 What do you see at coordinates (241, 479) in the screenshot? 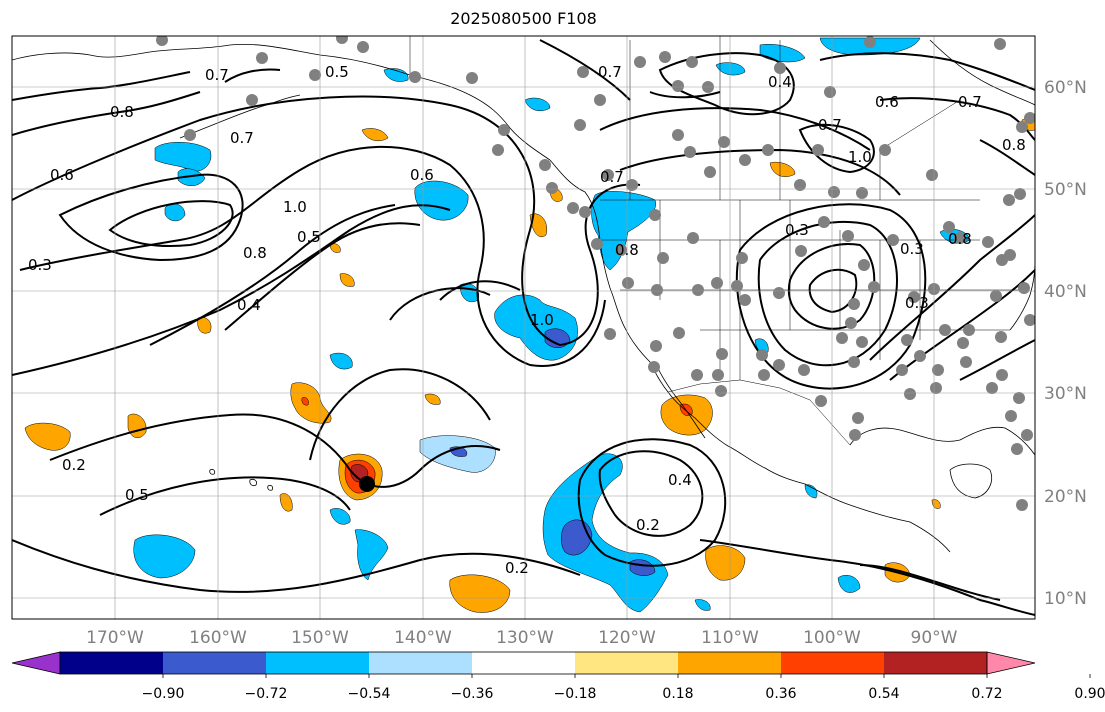
I see `coastline-hawaii` at bounding box center [241, 479].